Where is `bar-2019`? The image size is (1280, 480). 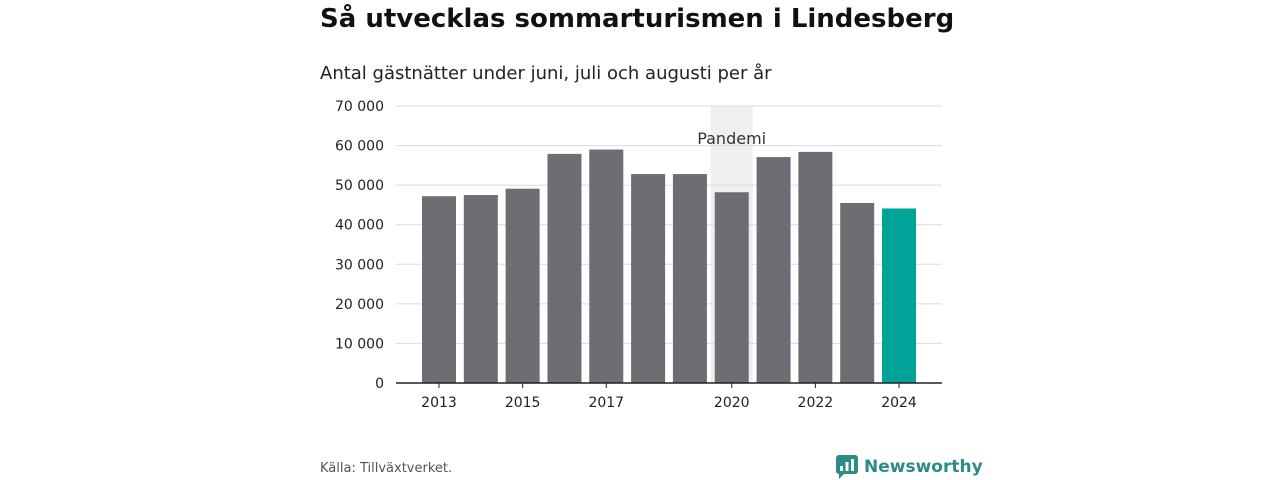
bar-2019 is located at coordinates (689, 278).